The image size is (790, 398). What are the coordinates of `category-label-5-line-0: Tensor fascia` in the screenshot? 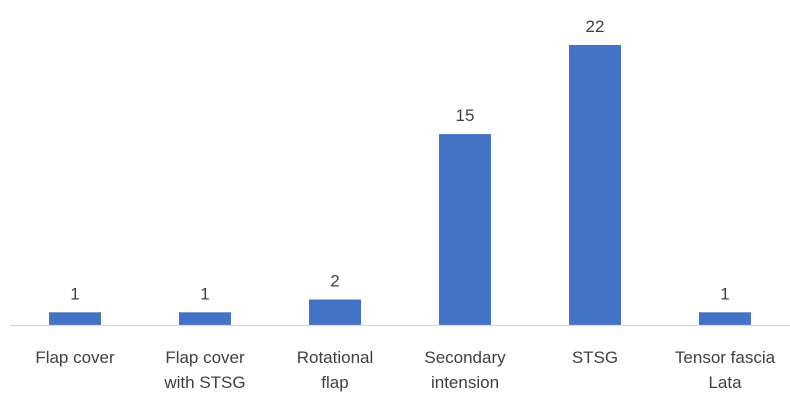 It's located at (725, 357).